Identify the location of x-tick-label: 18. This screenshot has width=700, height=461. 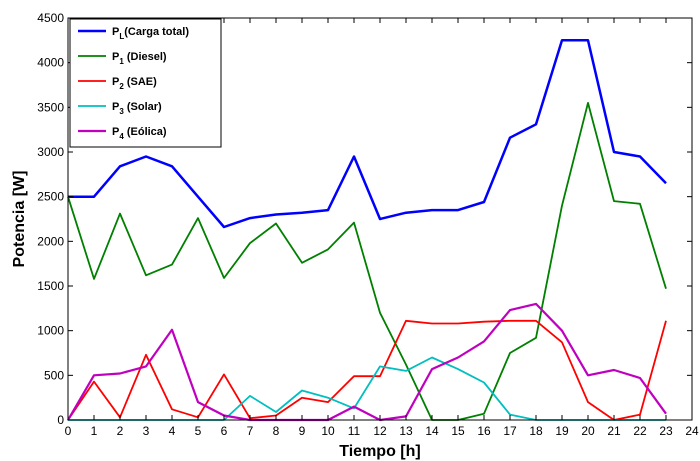
(536, 431).